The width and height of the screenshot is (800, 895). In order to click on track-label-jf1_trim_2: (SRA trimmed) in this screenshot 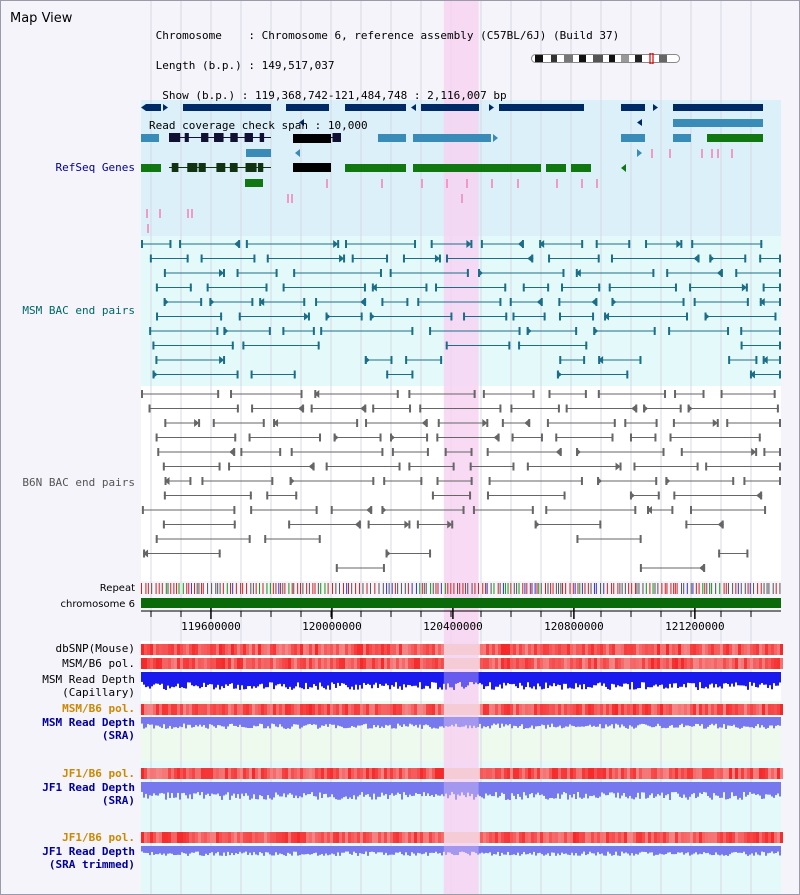, I will do `click(91, 864)`.